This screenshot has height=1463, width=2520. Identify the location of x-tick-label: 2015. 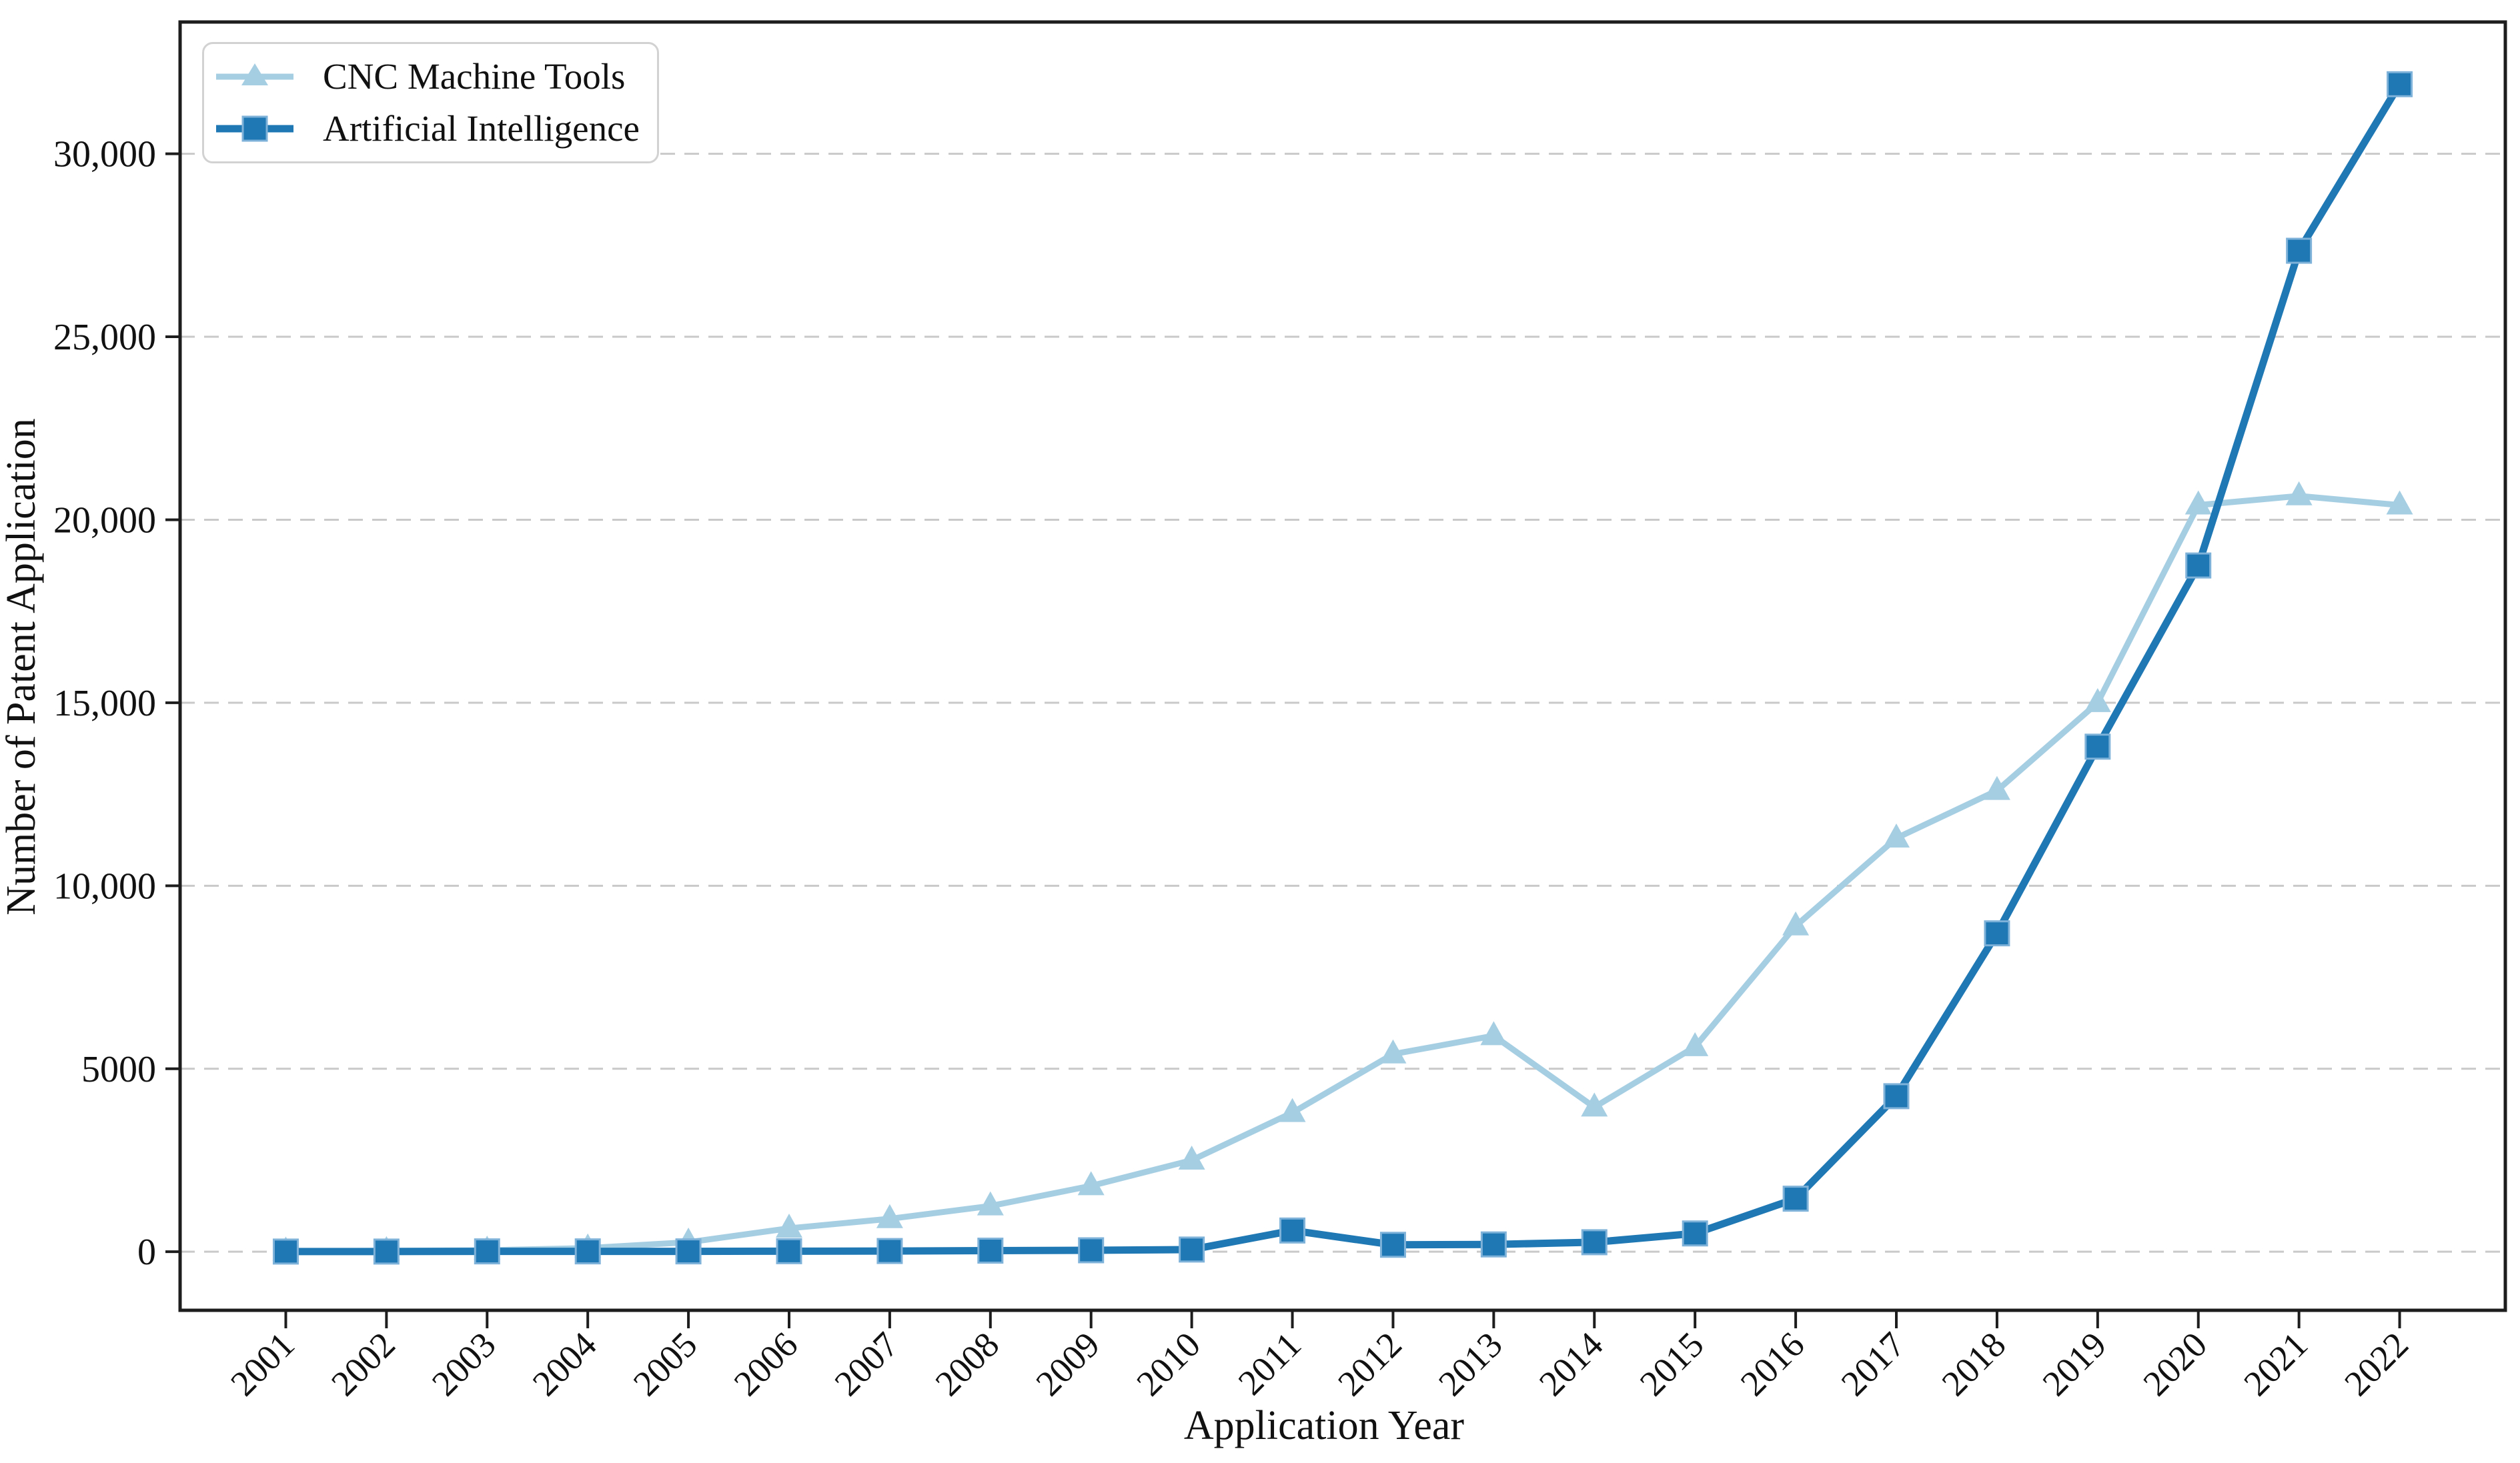
(1672, 1364).